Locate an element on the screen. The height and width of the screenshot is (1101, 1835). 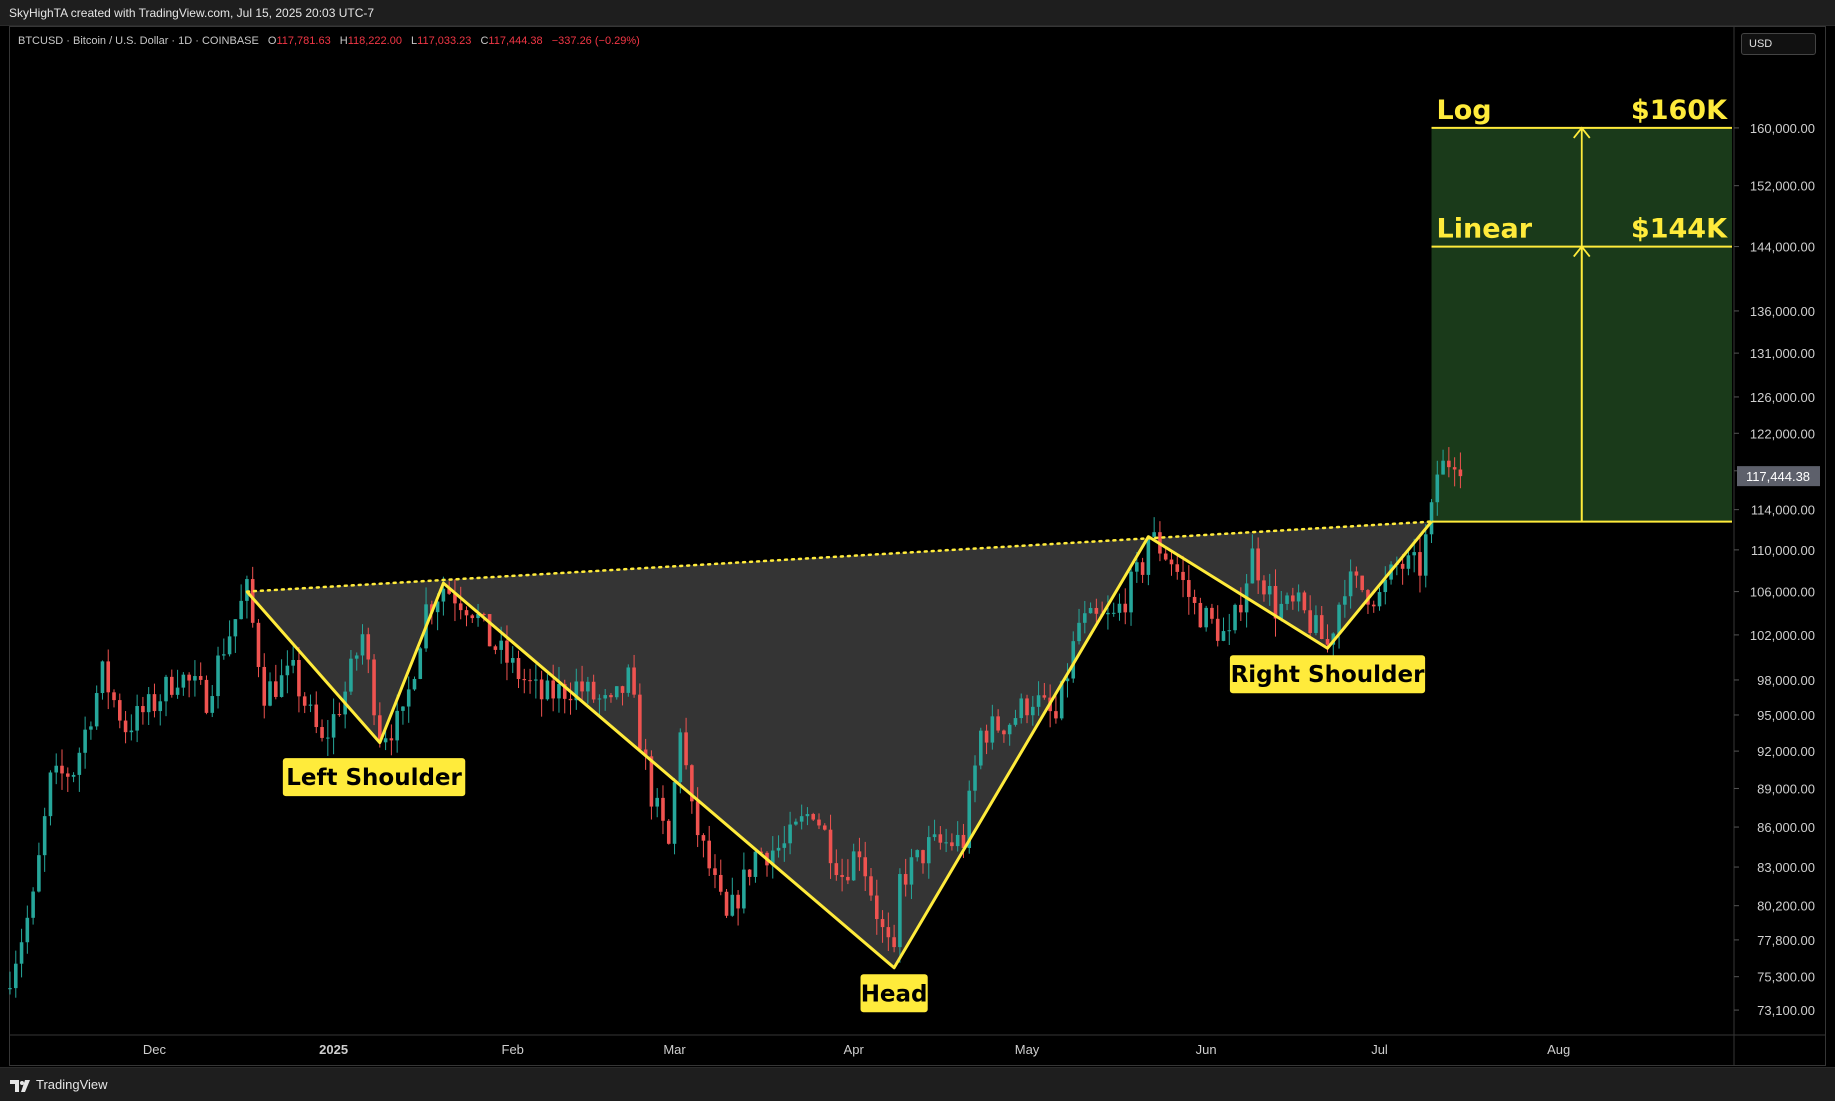
y-tick-label: 92,000.00 is located at coordinates (1786, 751).